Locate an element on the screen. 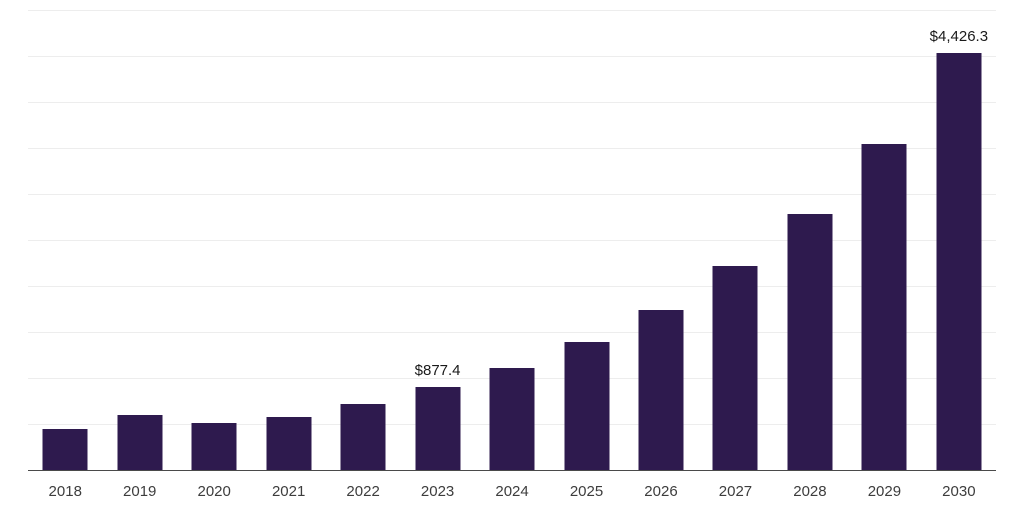 This screenshot has width=1024, height=512. bar-2018 is located at coordinates (65, 449).